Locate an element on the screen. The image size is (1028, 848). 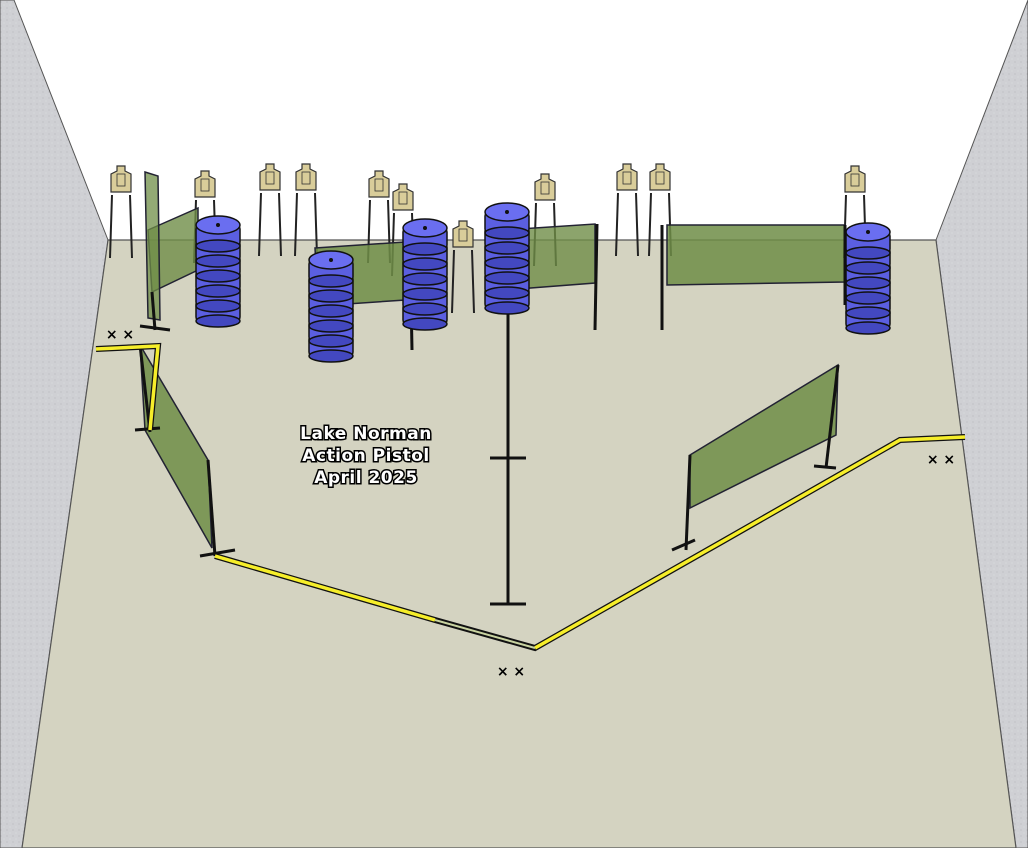
stage-club: Lake Norman is located at coordinates (366, 434).